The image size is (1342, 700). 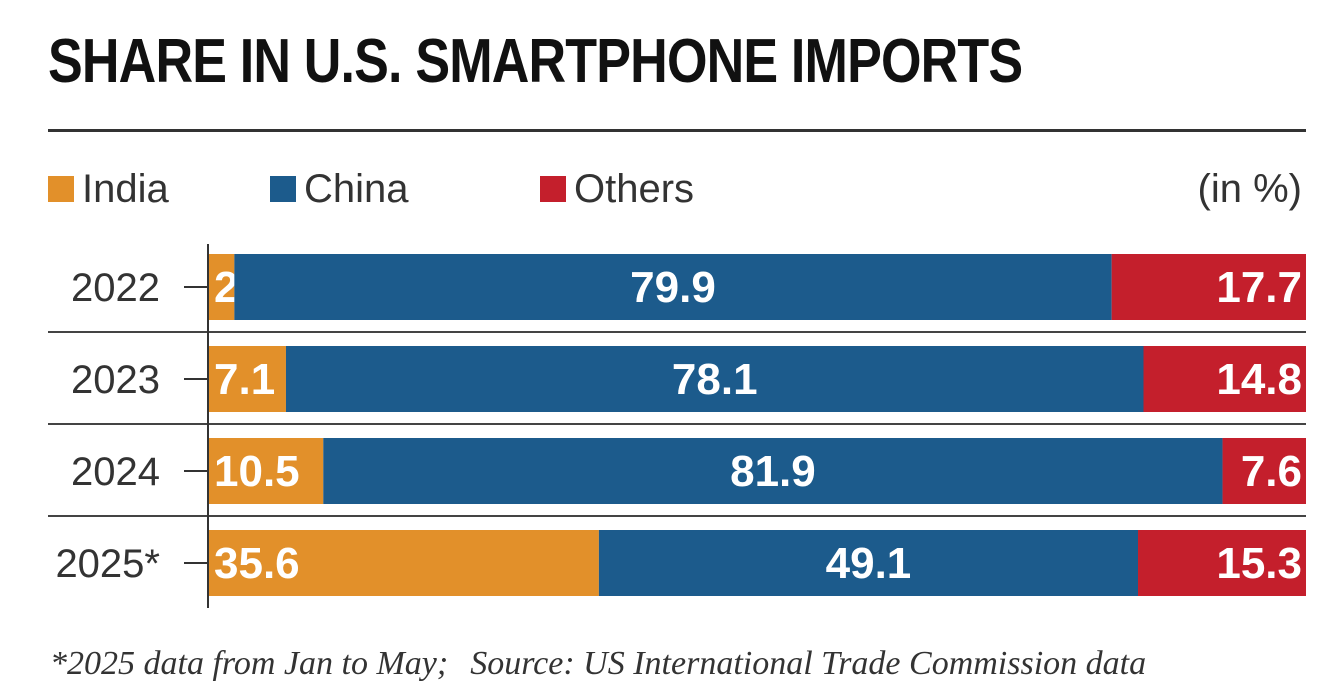 What do you see at coordinates (356, 189) in the screenshot?
I see `legend-label-china: China` at bounding box center [356, 189].